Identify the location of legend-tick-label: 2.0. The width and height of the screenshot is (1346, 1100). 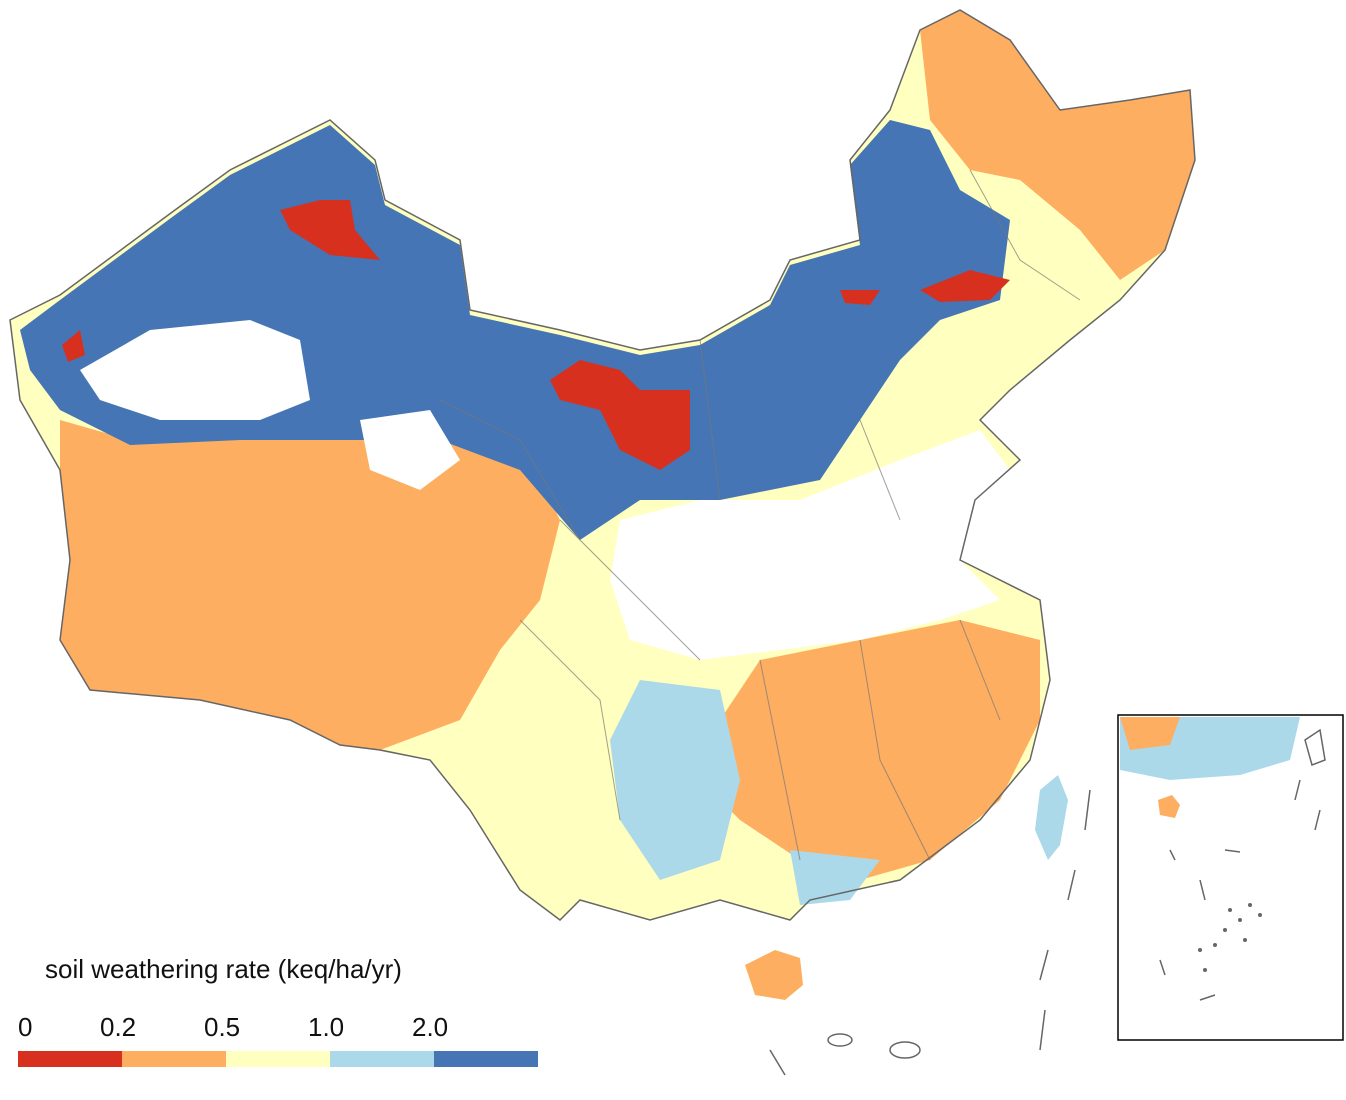
(430, 1027).